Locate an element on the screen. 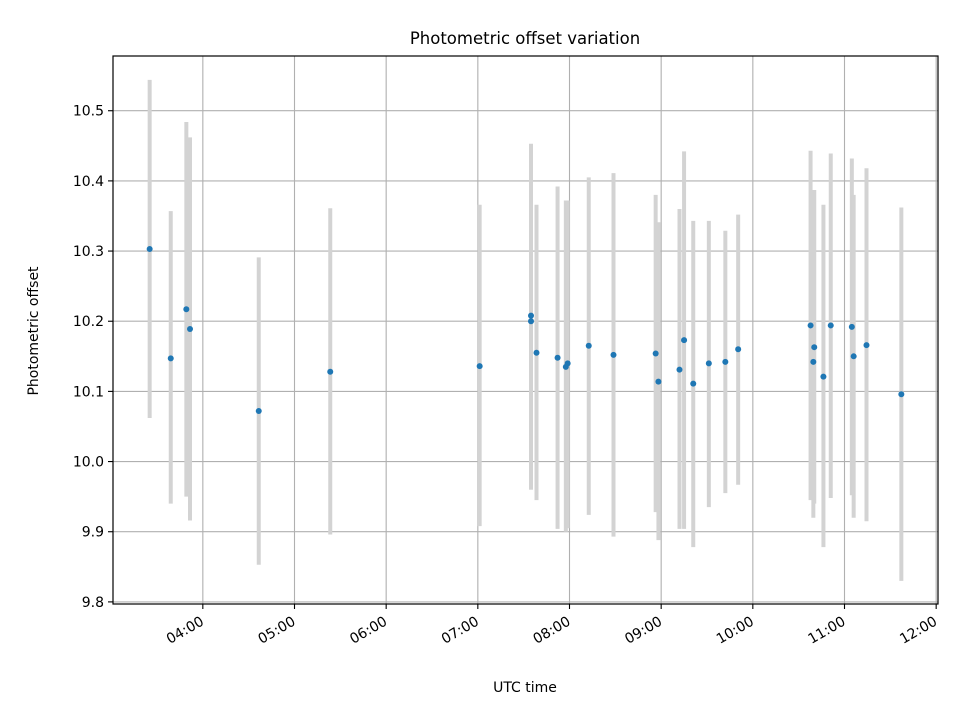  y-ticks: 9.8 9.9 10.0 10.1 10.2 10.3 10.4 10.5 is located at coordinates (93, 357).